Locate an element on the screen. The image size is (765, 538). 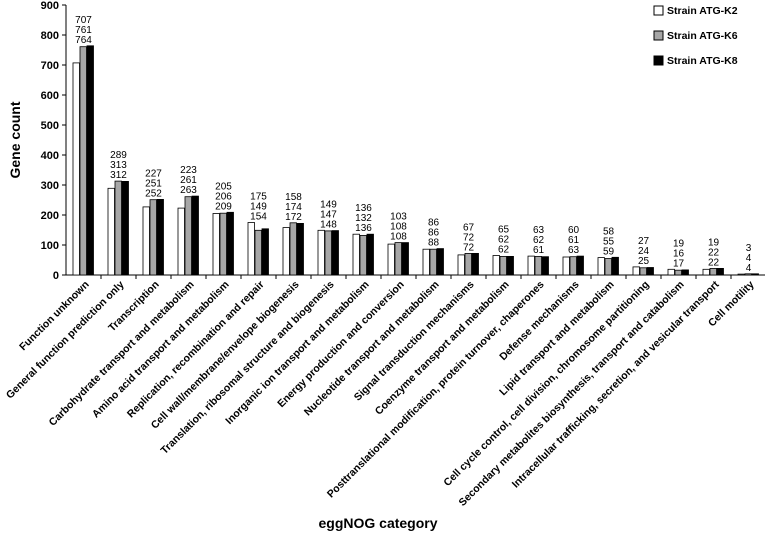
x-tick-label: Energy production and conversion is located at coordinates (340, 344).